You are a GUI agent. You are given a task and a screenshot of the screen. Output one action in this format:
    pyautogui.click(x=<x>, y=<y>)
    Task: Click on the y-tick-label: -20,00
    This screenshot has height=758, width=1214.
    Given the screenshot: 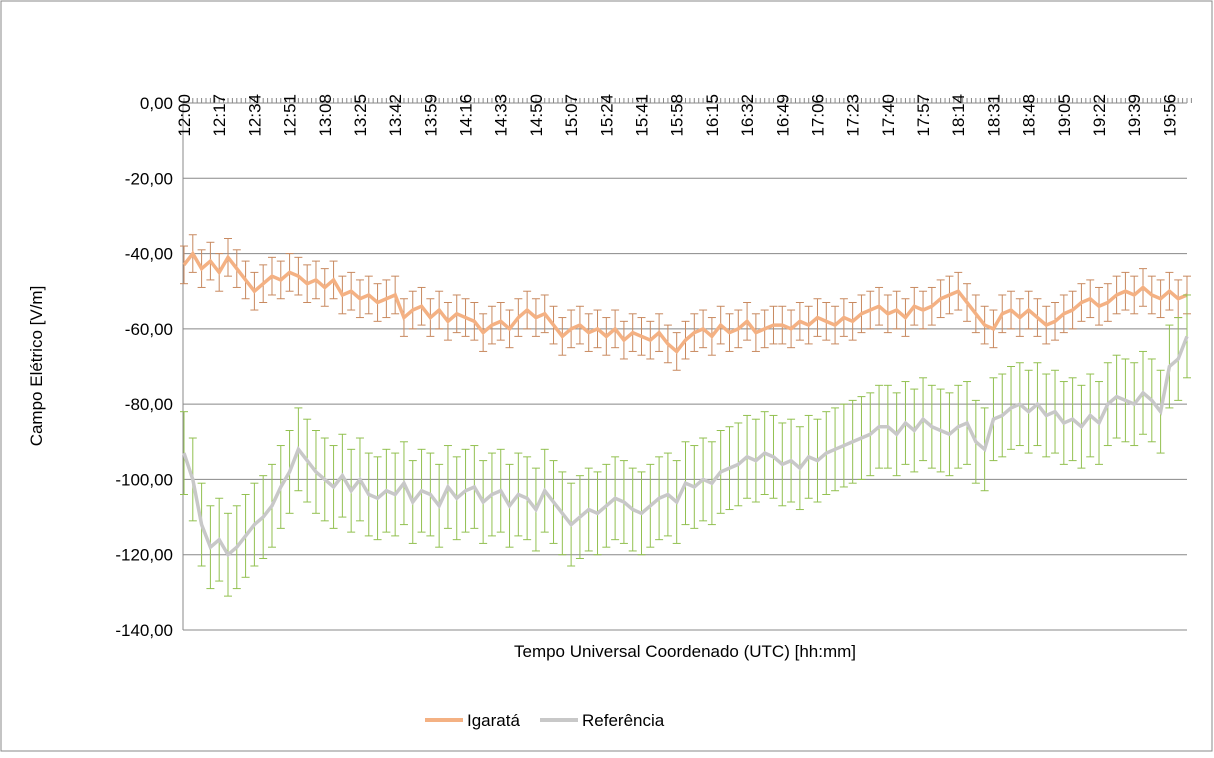 What is the action you would take?
    pyautogui.click(x=149, y=178)
    